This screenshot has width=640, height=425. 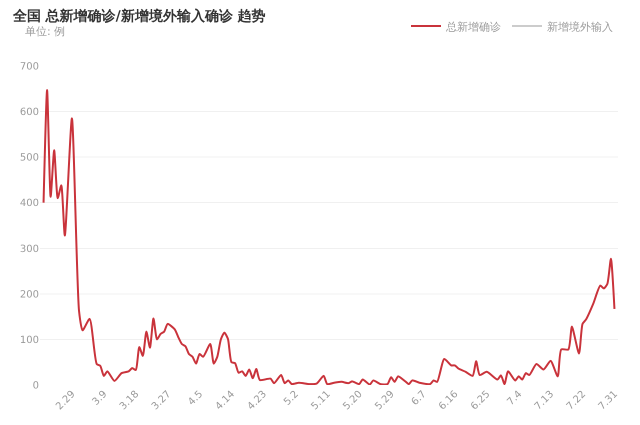 What do you see at coordinates (35, 386) in the screenshot?
I see `y-tick-label: 0` at bounding box center [35, 386].